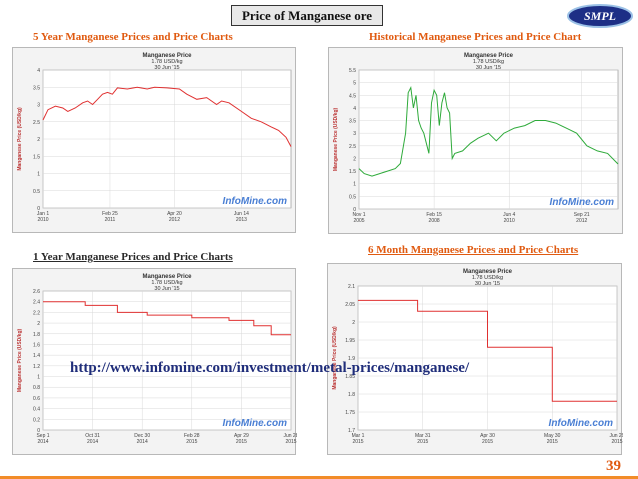 This screenshot has height=479, width=638. Describe the element at coordinates (351, 287) in the screenshot. I see `y-tick-label: 2.1` at that location.